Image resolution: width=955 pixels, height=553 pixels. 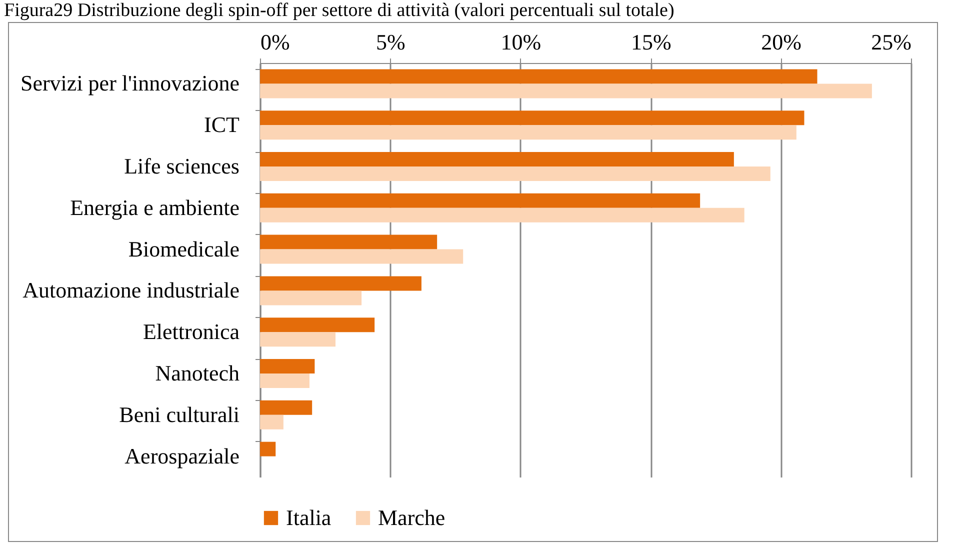 I want to click on y-tick-label: Life sciences, so click(x=182, y=166).